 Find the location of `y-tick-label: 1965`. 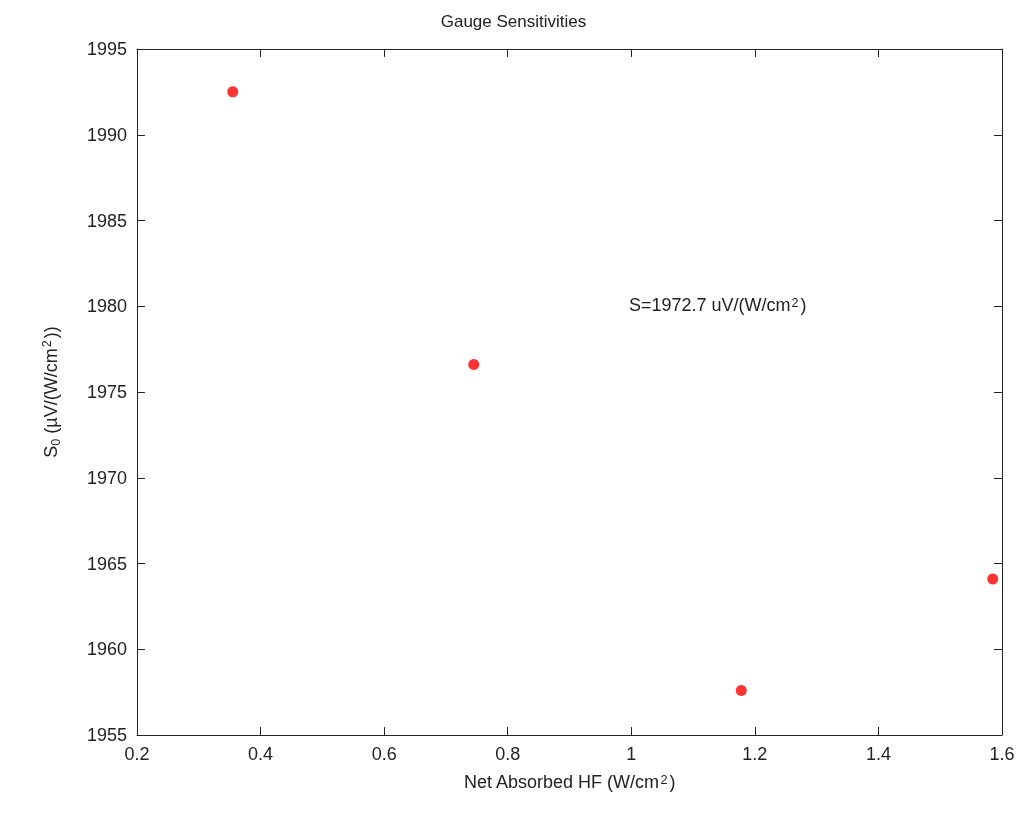

y-tick-label: 1965 is located at coordinates (106, 563).